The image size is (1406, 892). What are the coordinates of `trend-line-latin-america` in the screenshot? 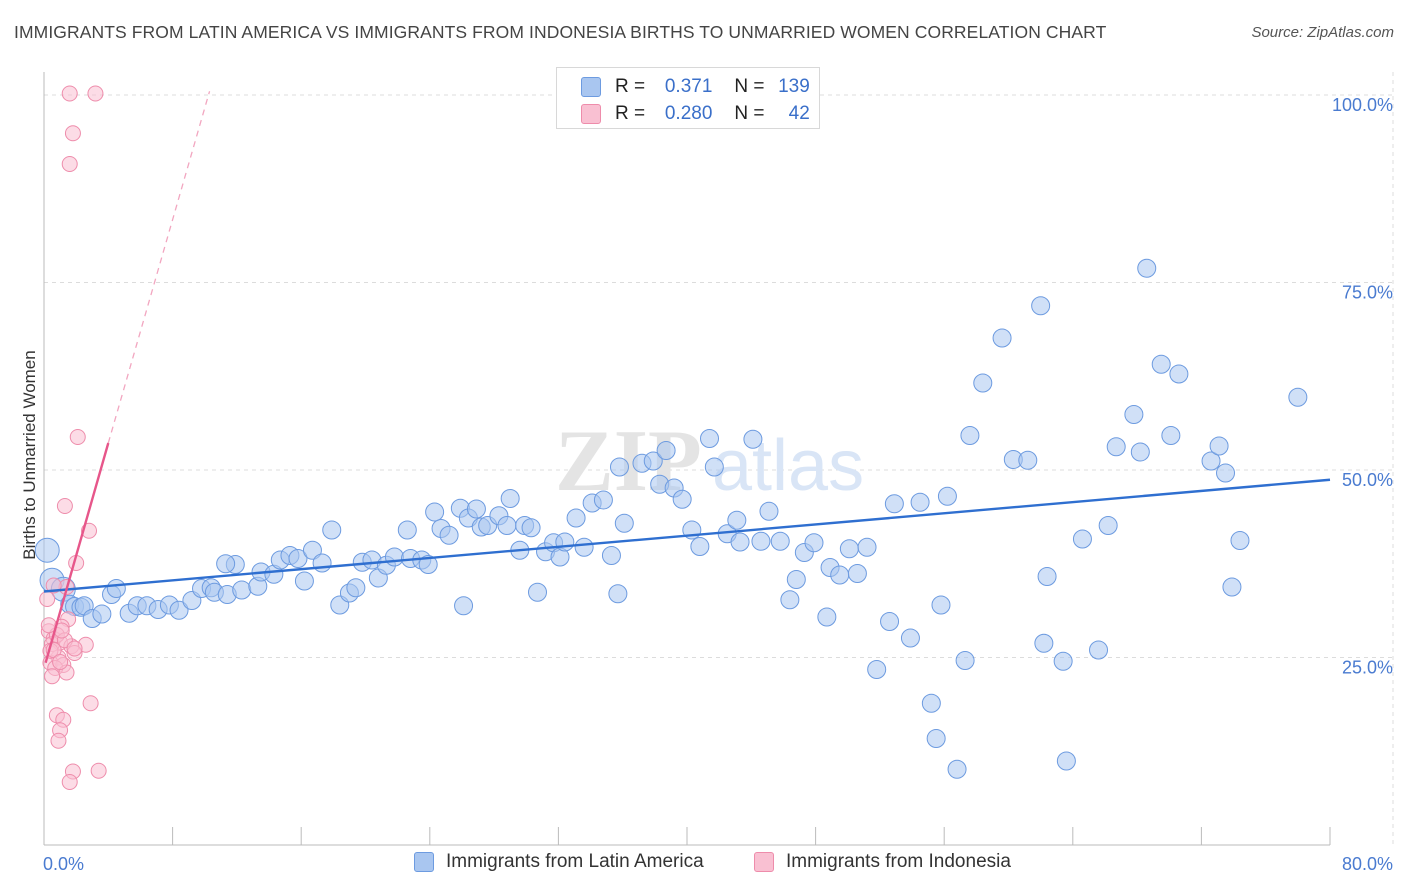 It's located at (687, 535).